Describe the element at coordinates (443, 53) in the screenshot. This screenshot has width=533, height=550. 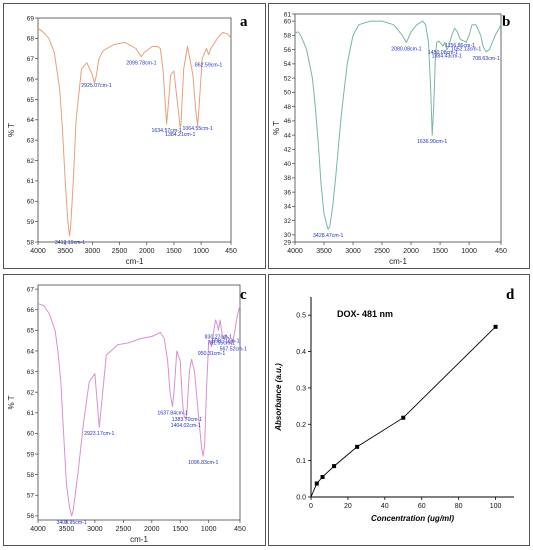
I see `chart-b-peak-label: 1450.08cm-1` at that location.